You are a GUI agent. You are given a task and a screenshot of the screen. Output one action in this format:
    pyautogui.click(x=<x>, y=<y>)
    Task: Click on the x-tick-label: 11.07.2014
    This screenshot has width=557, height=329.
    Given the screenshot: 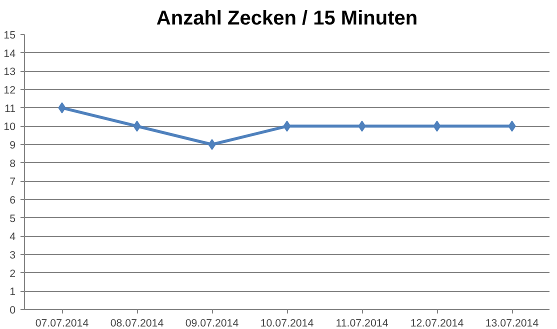 What is the action you would take?
    pyautogui.click(x=362, y=323)
    